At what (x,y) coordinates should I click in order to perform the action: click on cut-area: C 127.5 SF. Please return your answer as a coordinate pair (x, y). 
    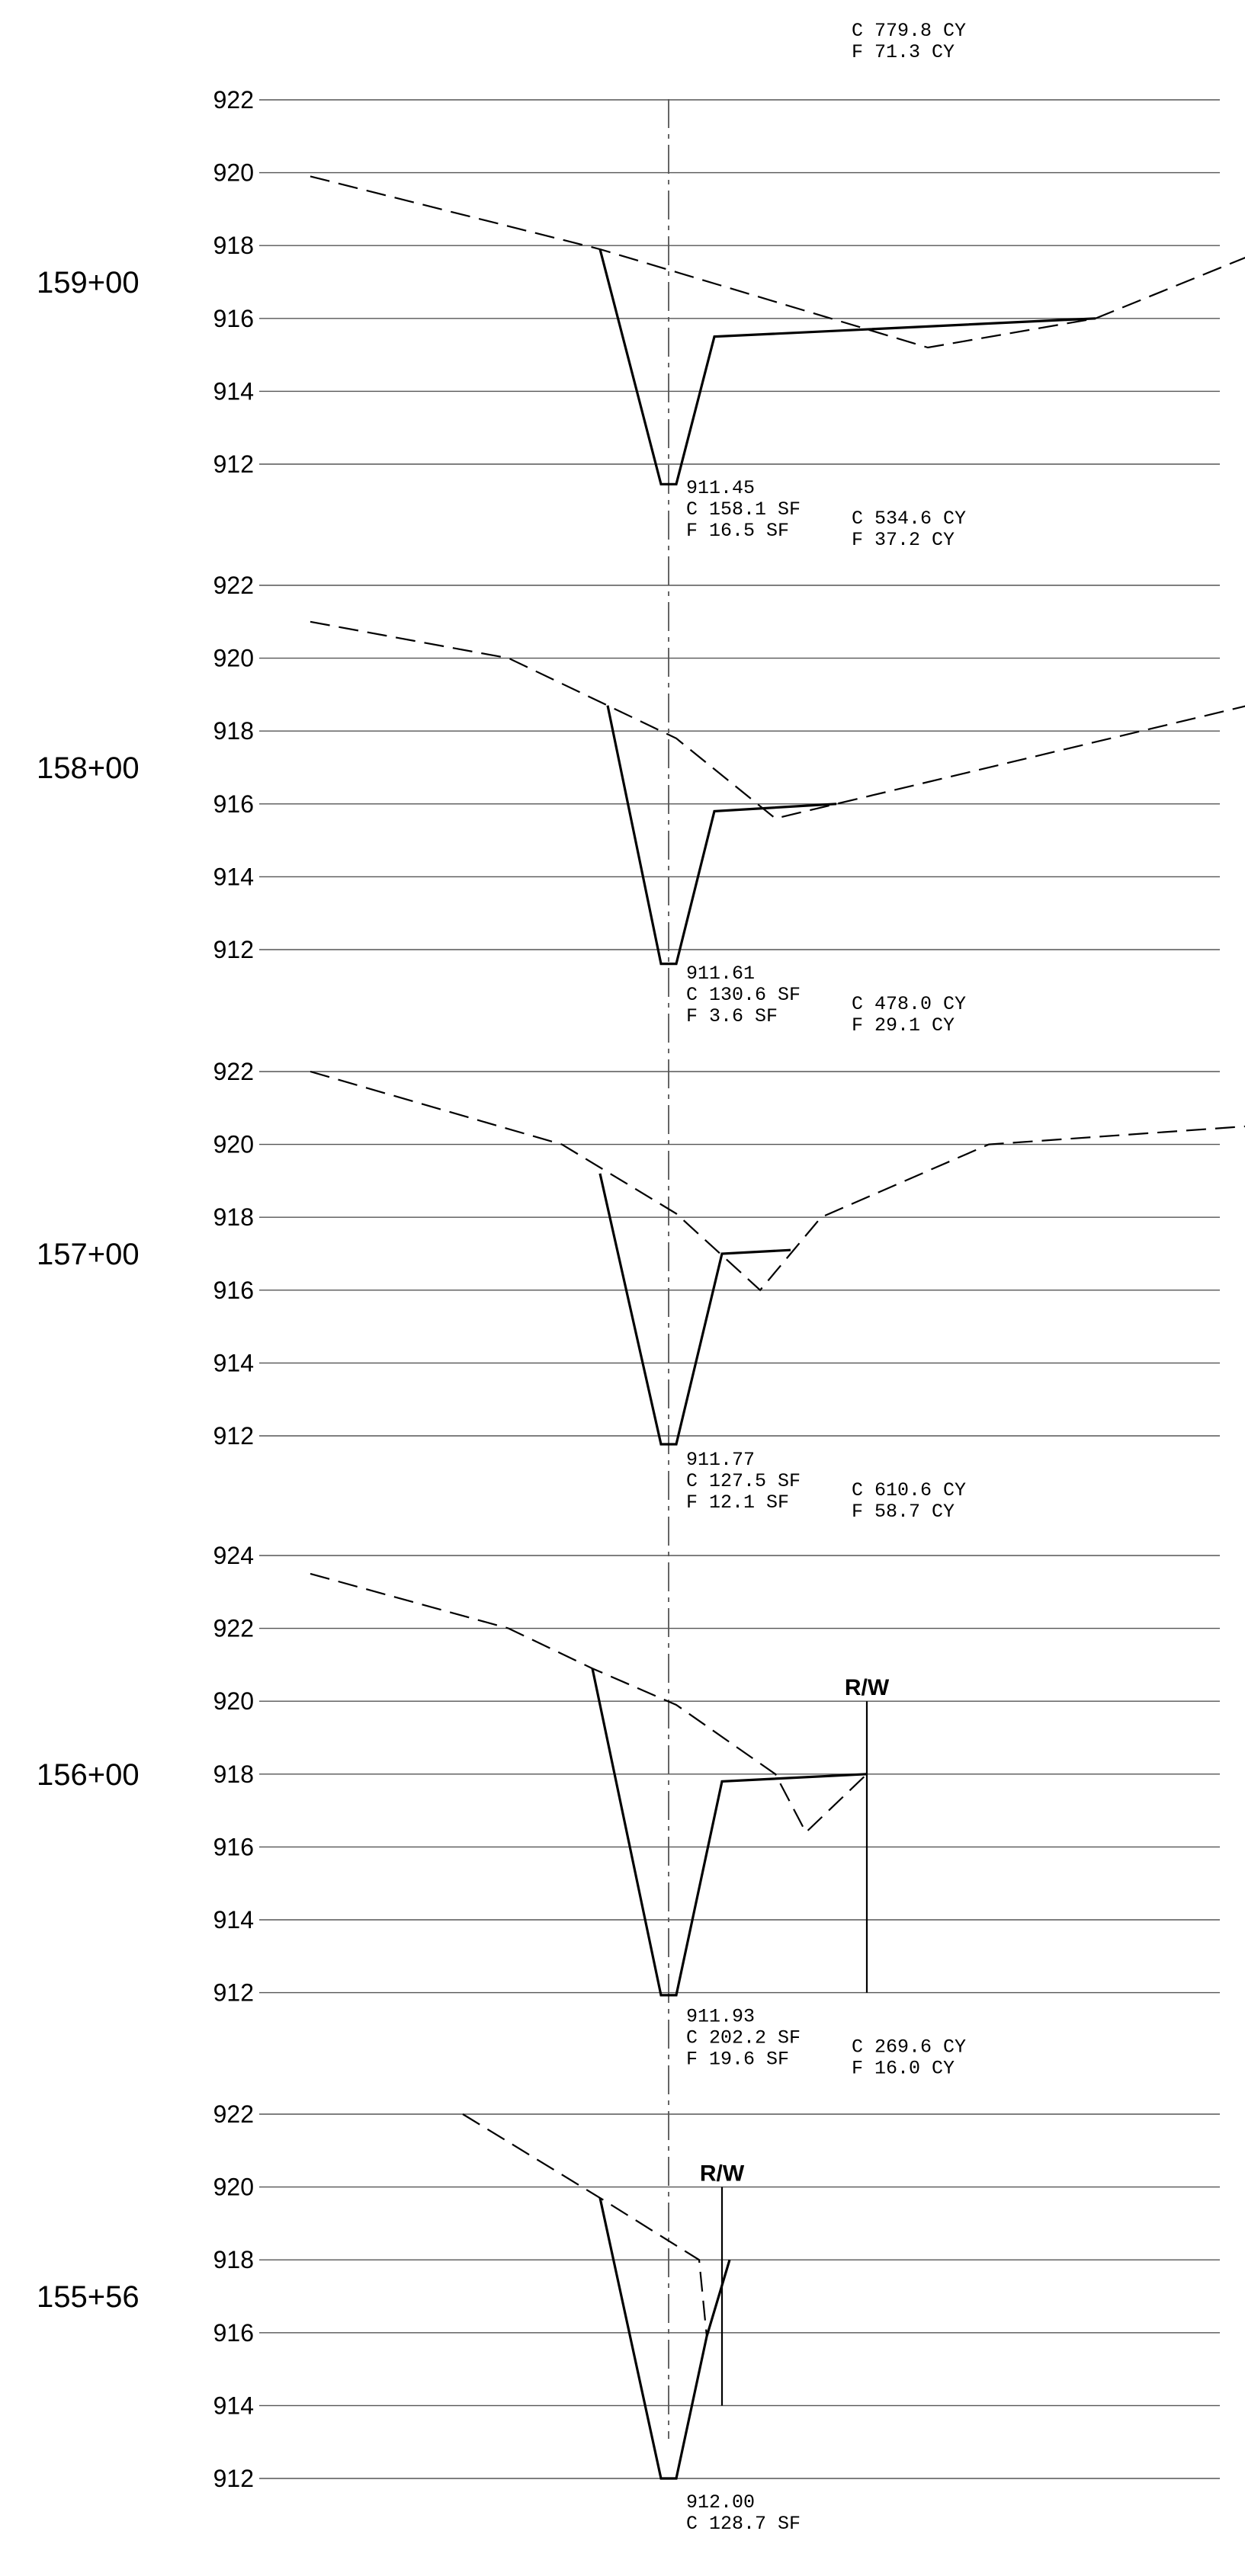
    Looking at the image, I should click on (743, 1481).